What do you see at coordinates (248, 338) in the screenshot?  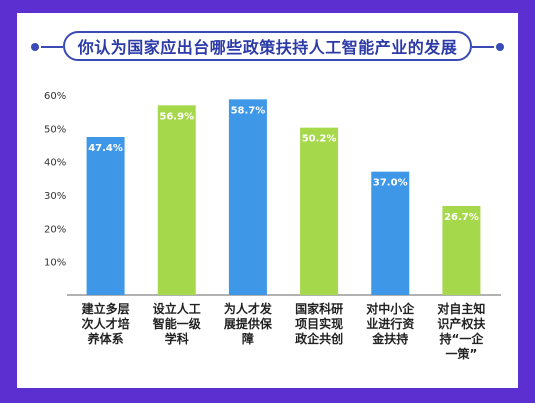 I see `category-label: 障` at bounding box center [248, 338].